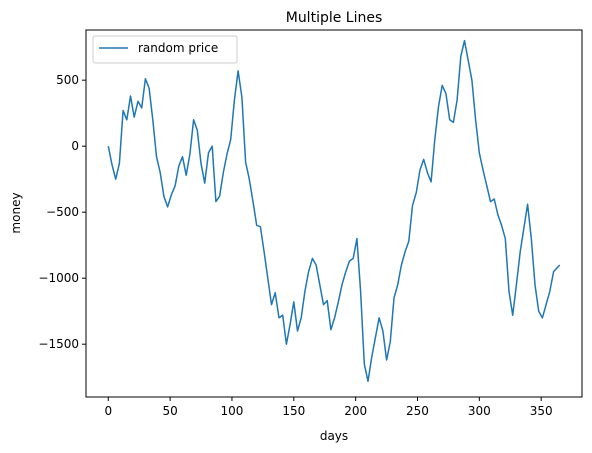 The width and height of the screenshot is (592, 453). I want to click on chart-title: Multiple Lines, so click(334, 18).